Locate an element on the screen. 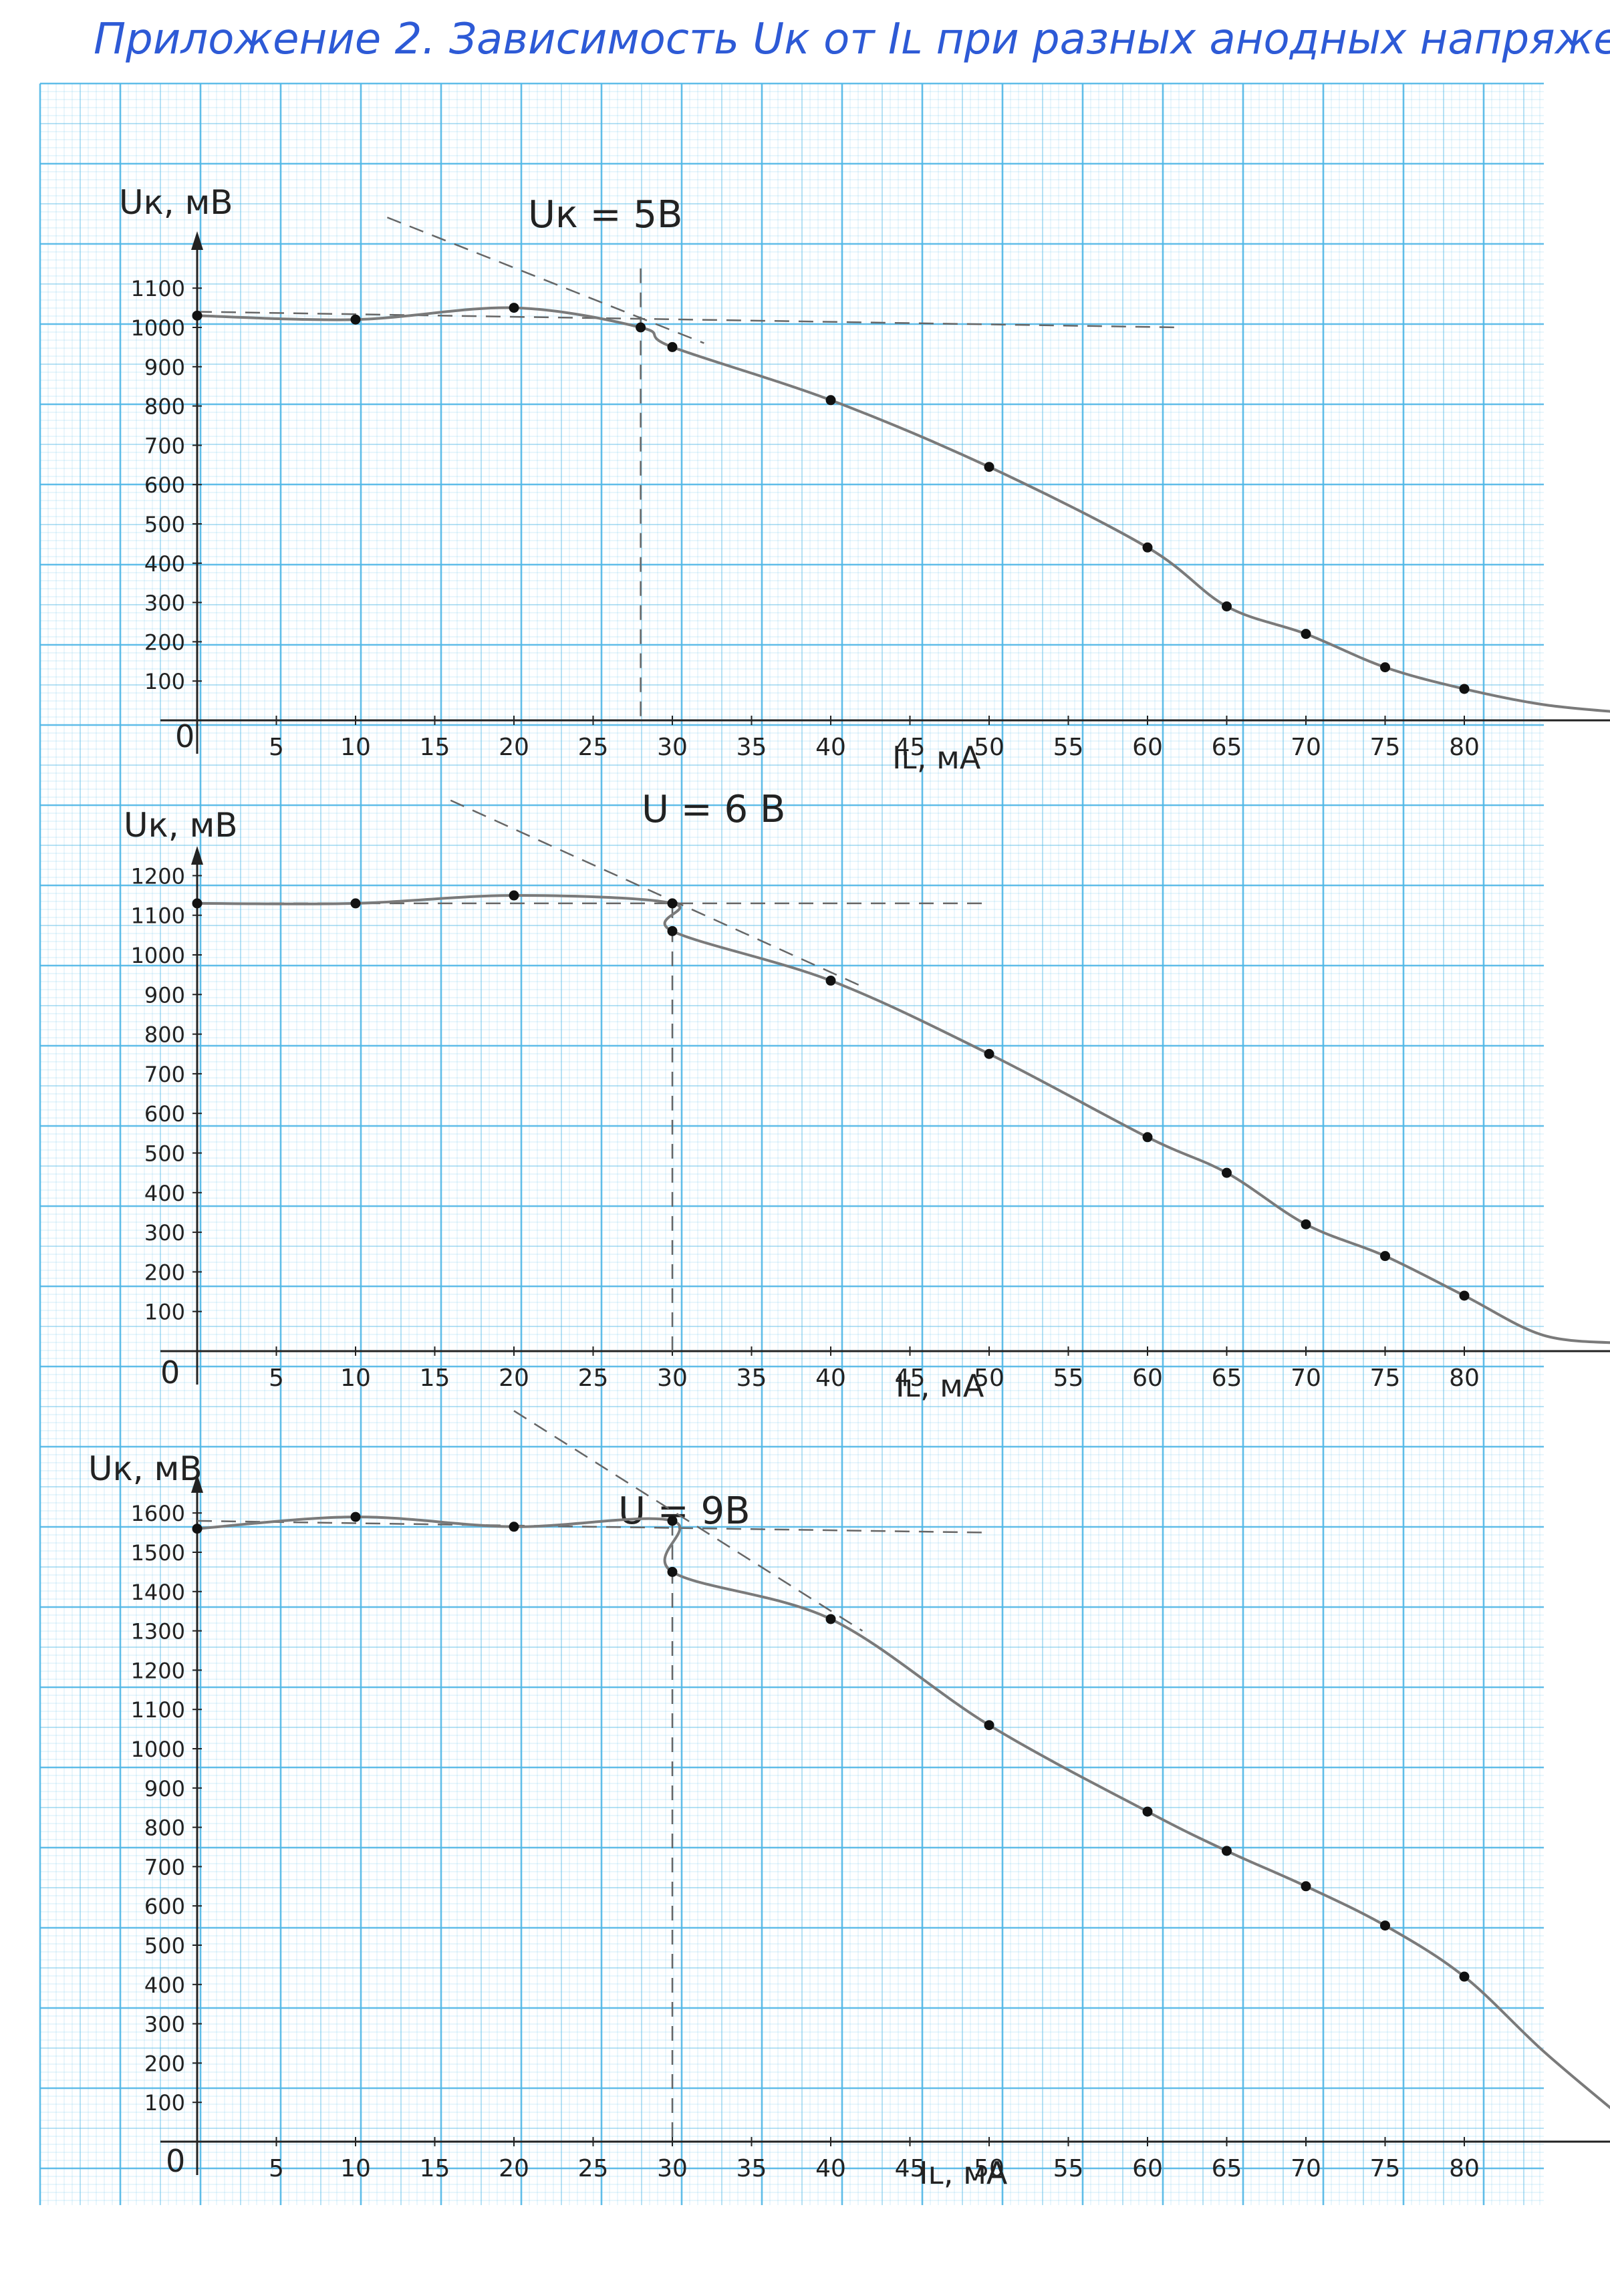 The height and width of the screenshot is (2296, 1610). y-tick-label: 1600 is located at coordinates (158, 1513).